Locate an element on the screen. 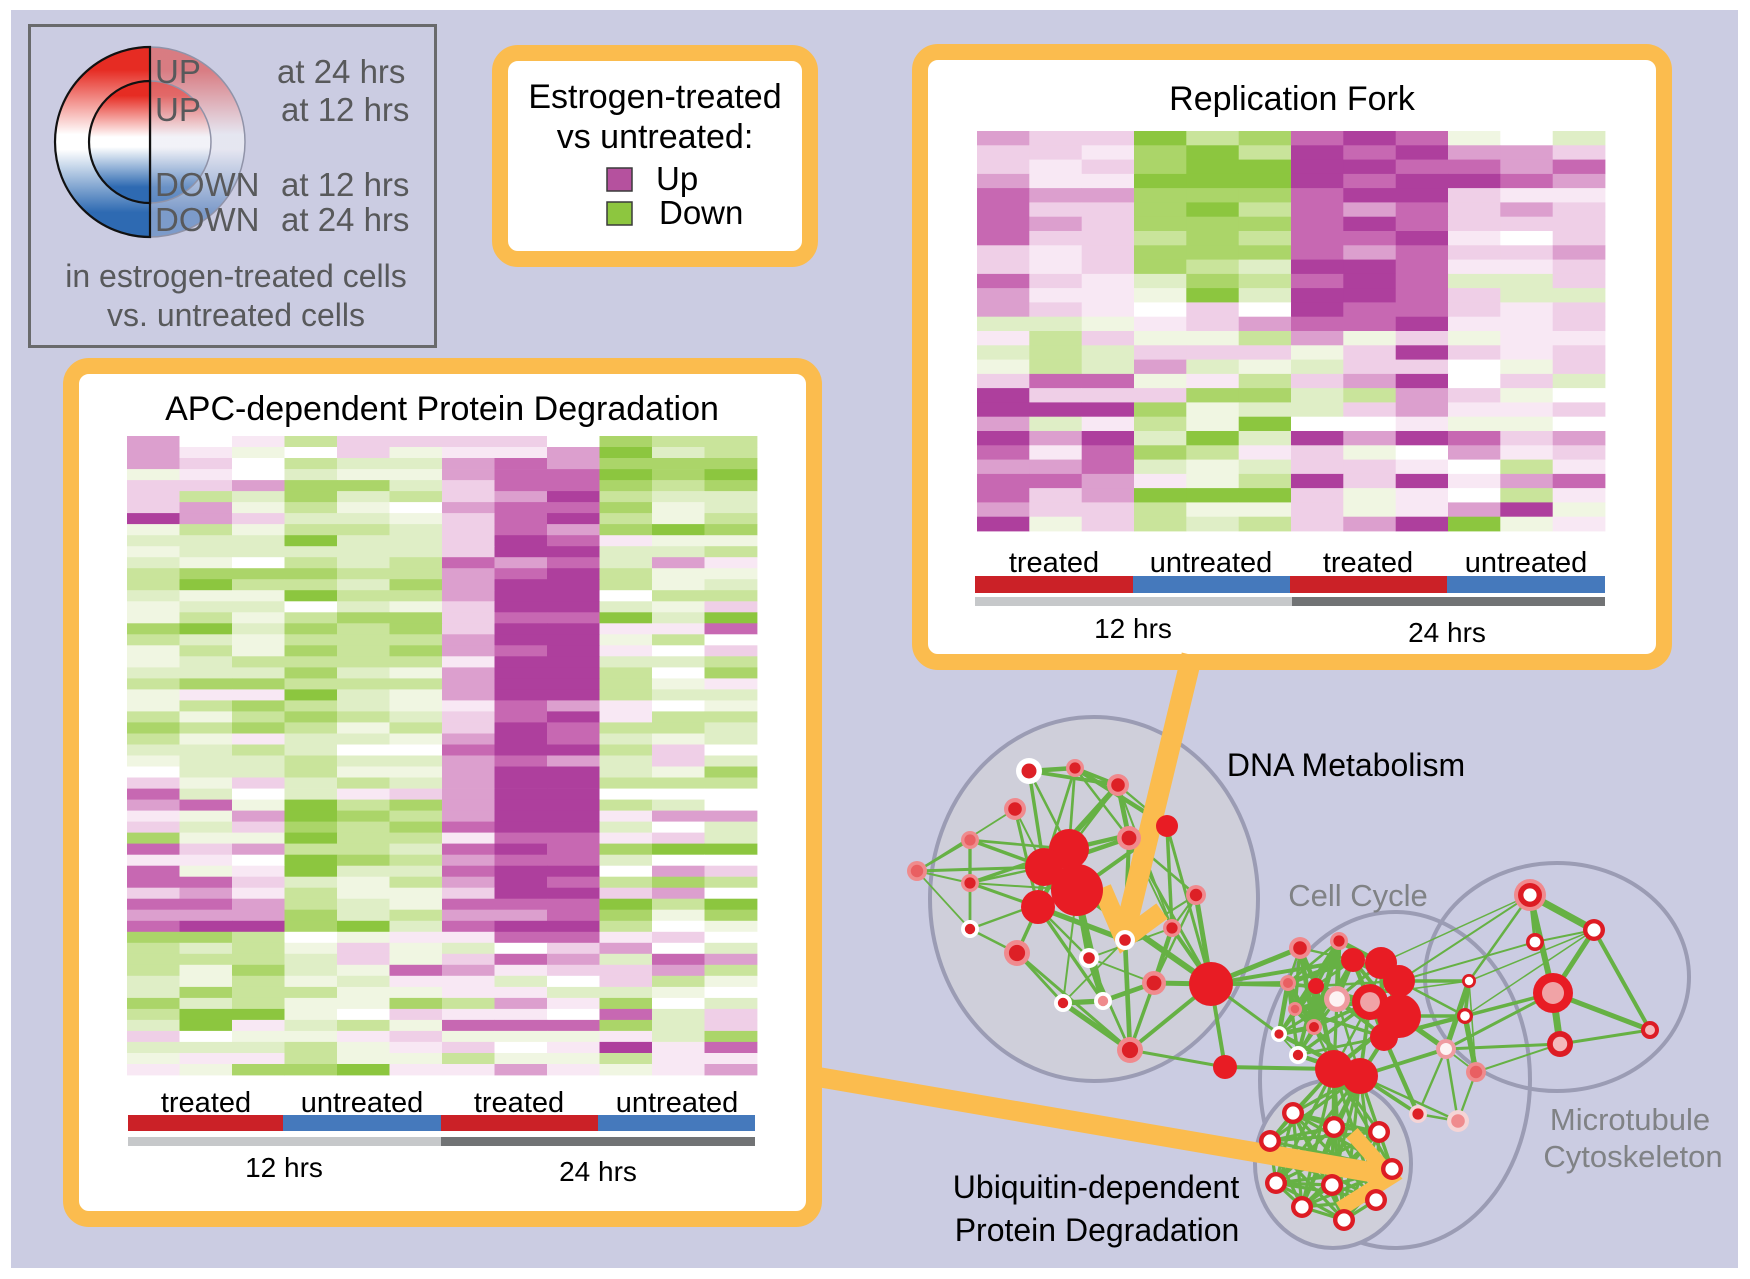 Image resolution: width=1750 pixels, height=1279 pixels. svg-text: DNA Metabolism is located at coordinates (1346, 765).